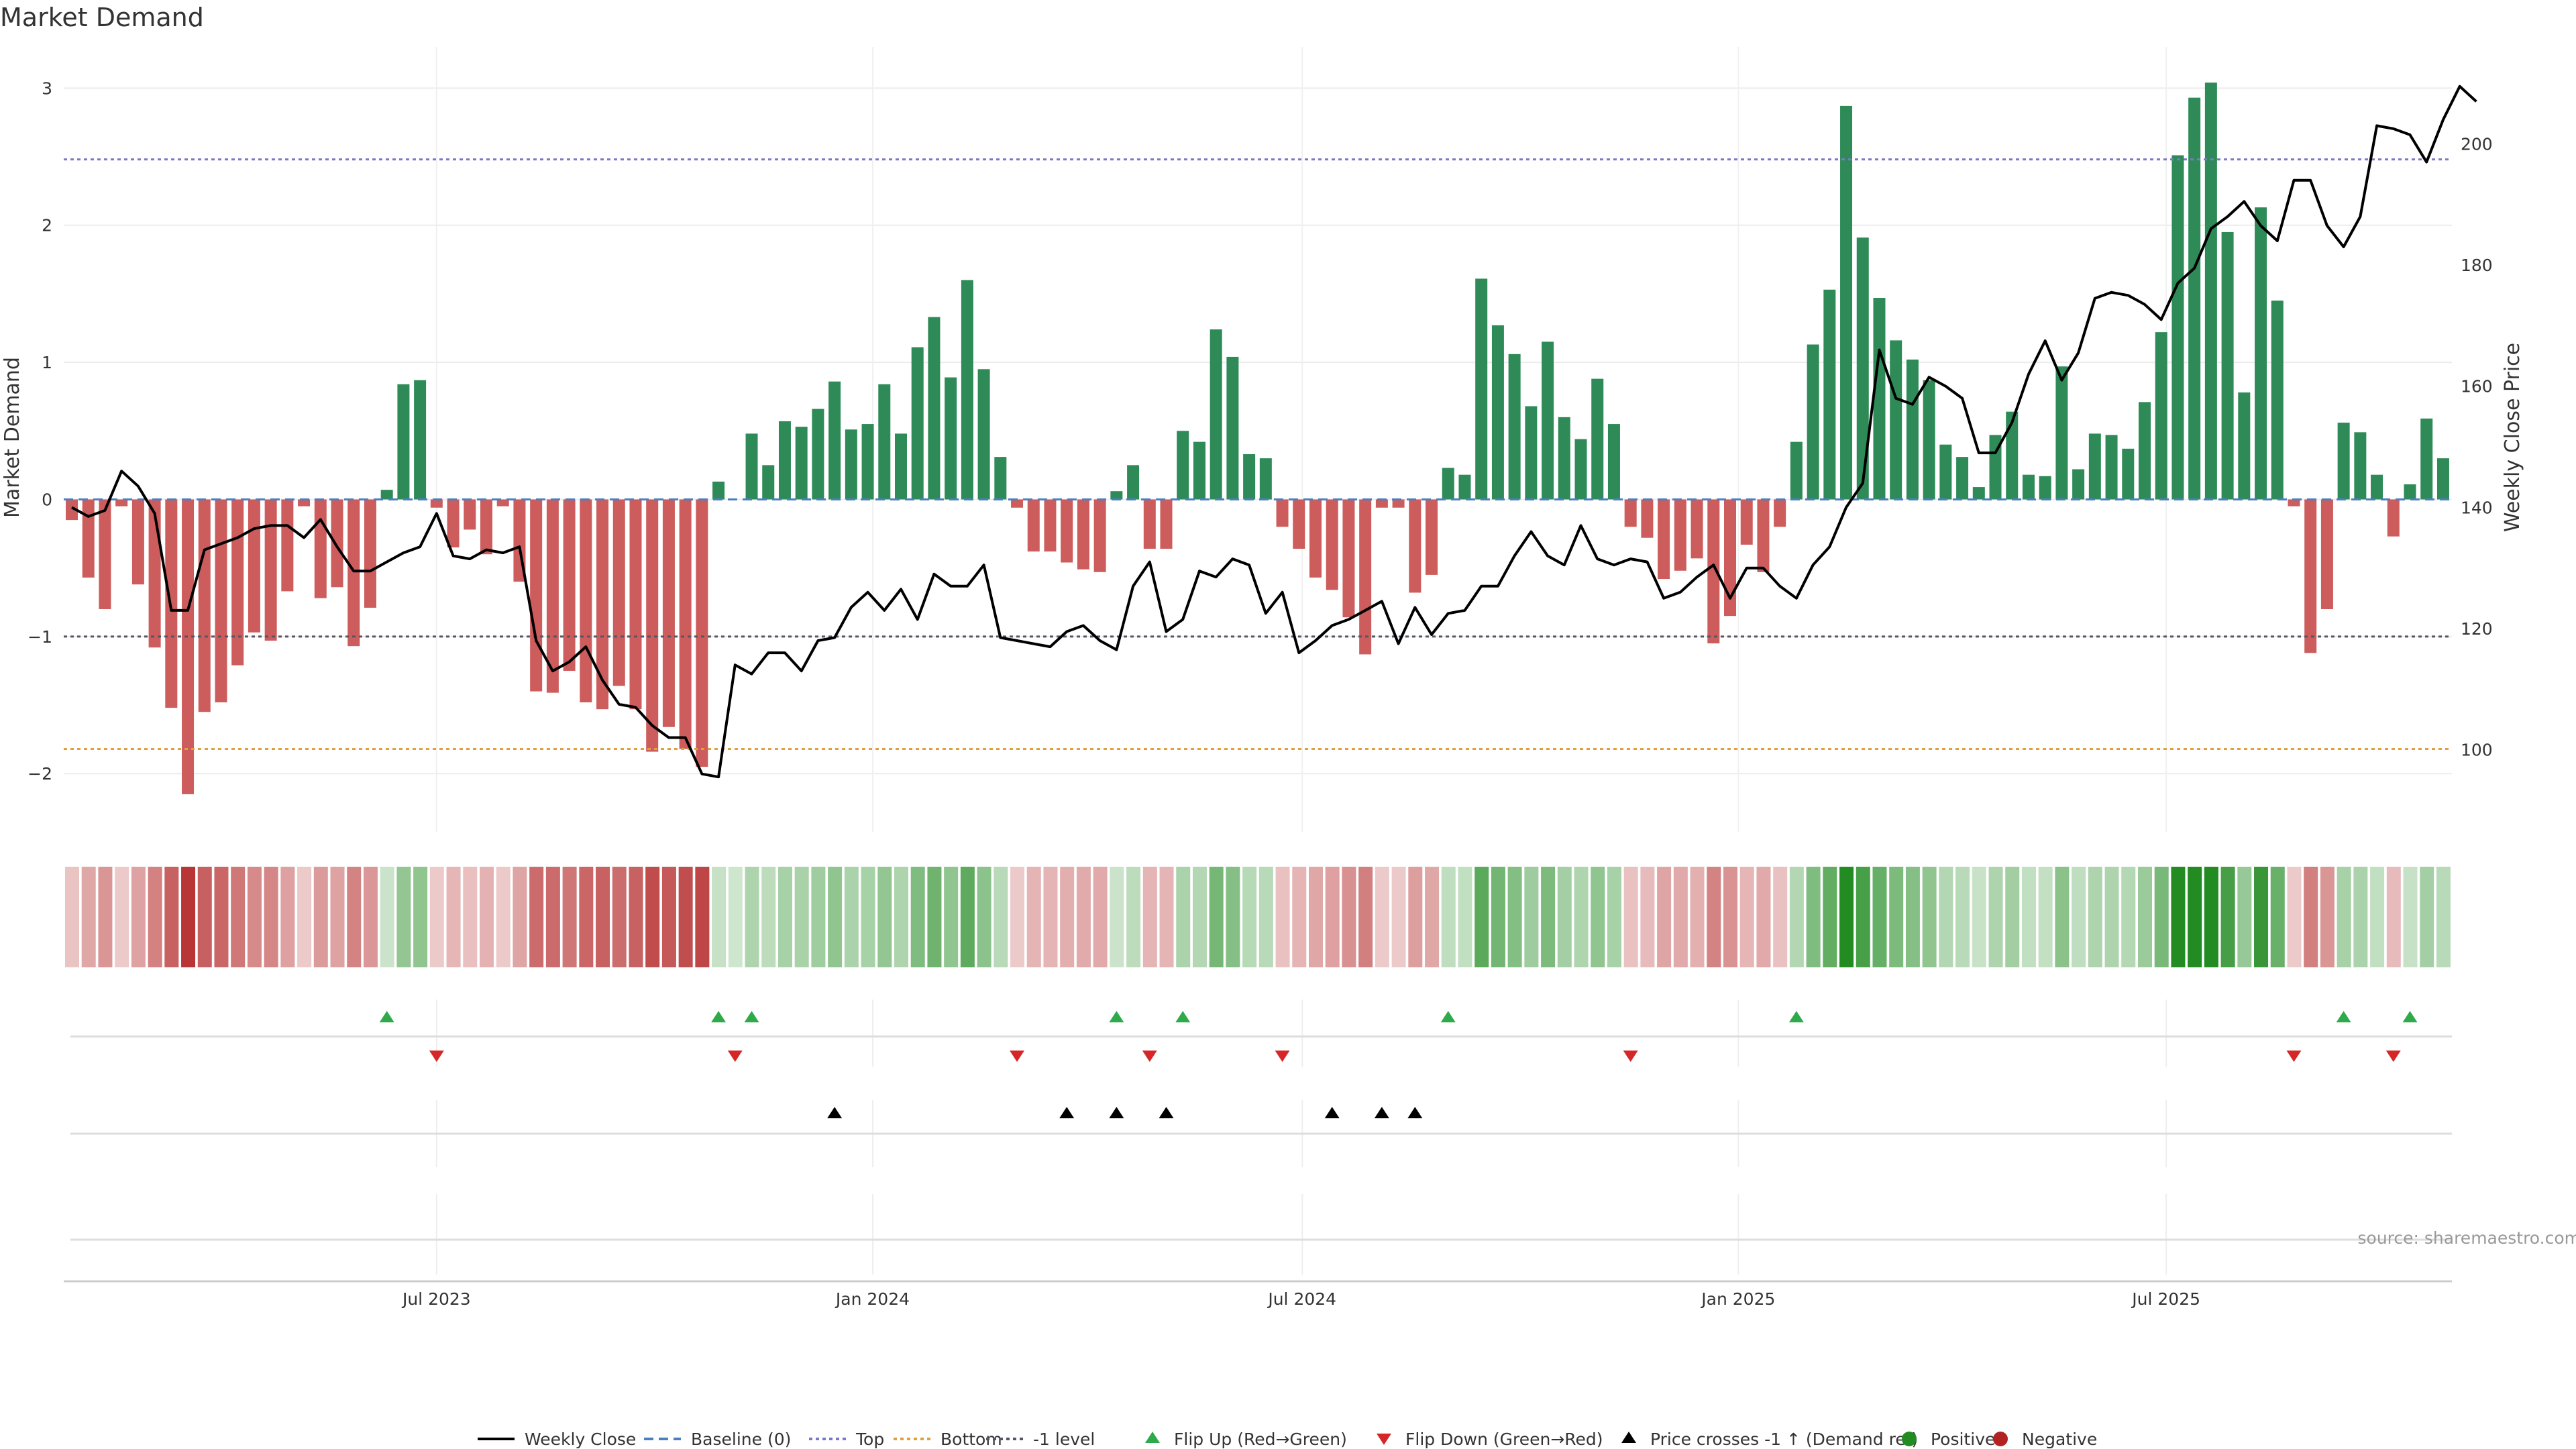  I want to click on flip-up-marker, so click(719, 1016).